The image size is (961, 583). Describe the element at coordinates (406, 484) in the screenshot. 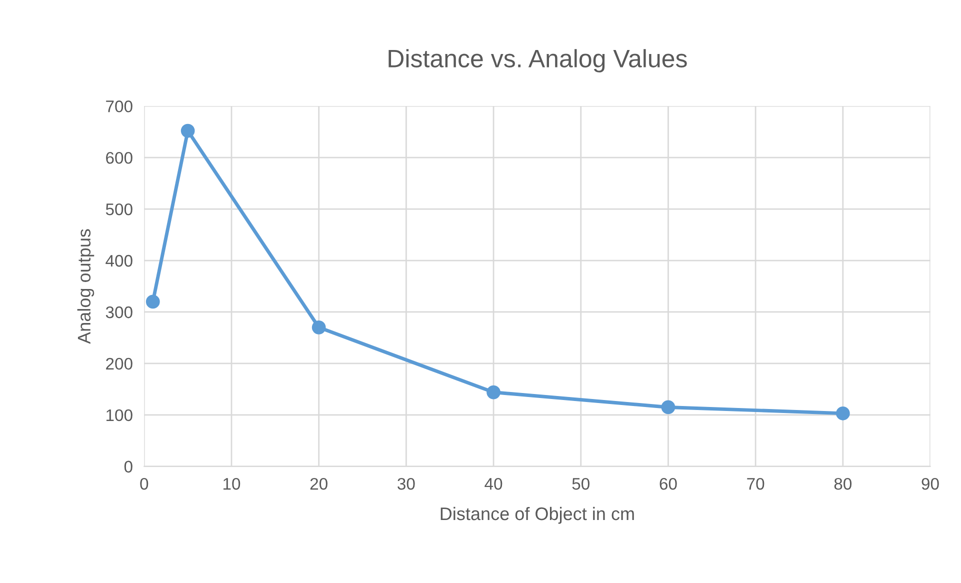

I see `x-tick-label: 30` at that location.